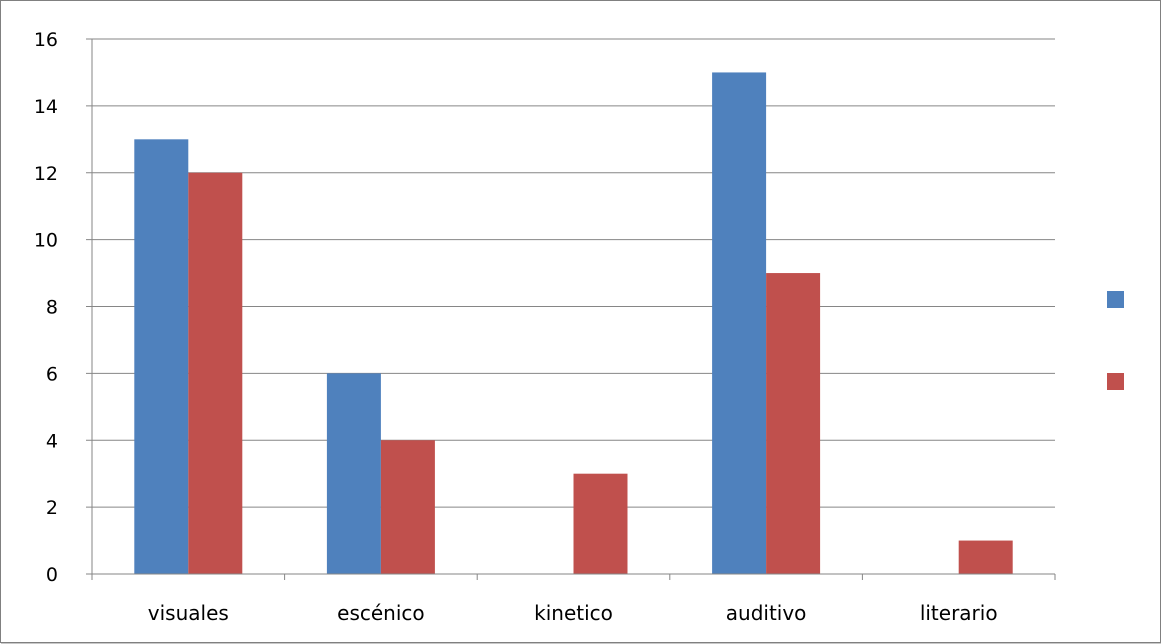 The width and height of the screenshot is (1161, 644). I want to click on x-tick-label: literario, so click(959, 613).